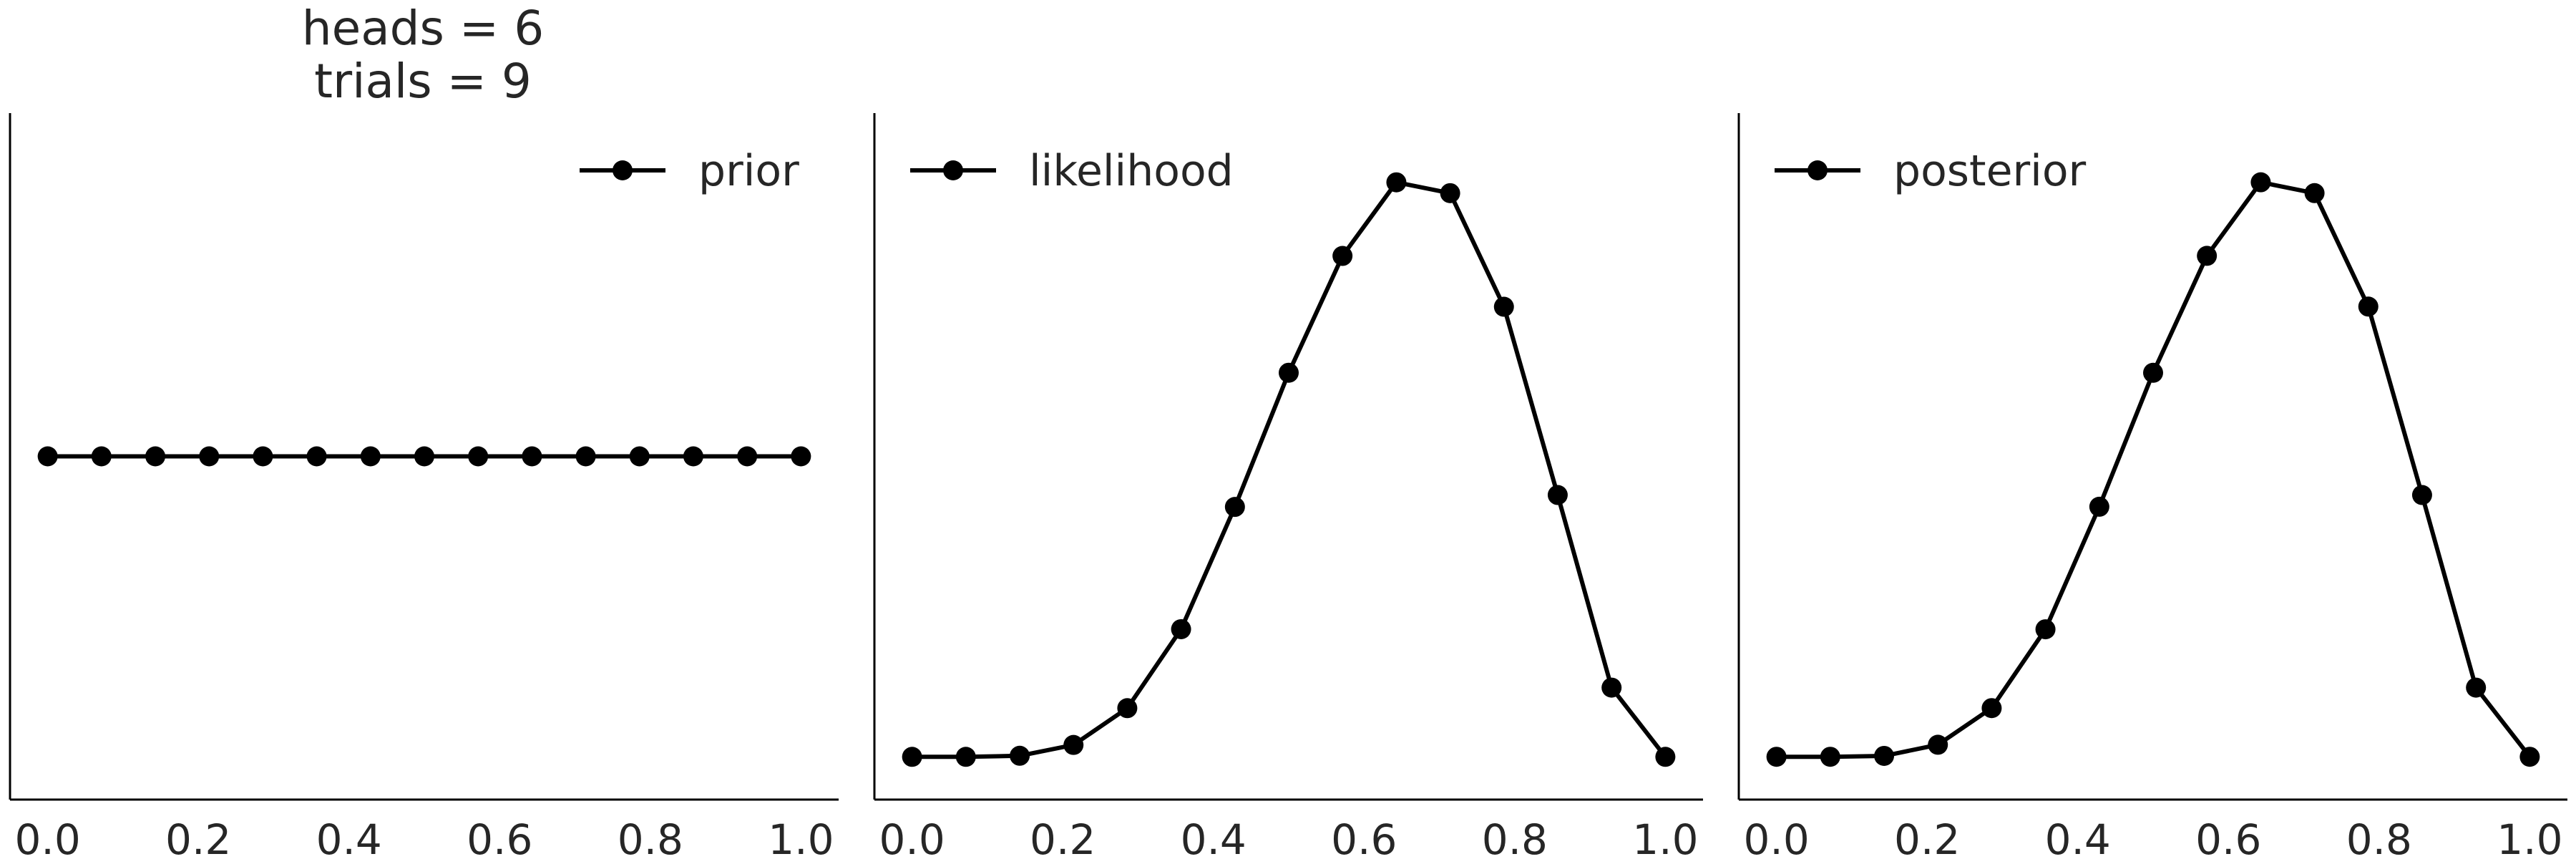 This screenshot has width=2576, height=859. I want to click on legend-label: posterior, so click(1990, 171).